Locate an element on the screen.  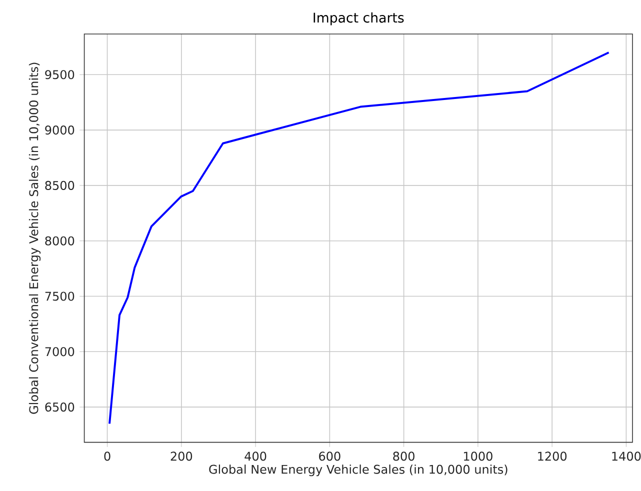
x-tick-label: 1200 is located at coordinates (552, 456).